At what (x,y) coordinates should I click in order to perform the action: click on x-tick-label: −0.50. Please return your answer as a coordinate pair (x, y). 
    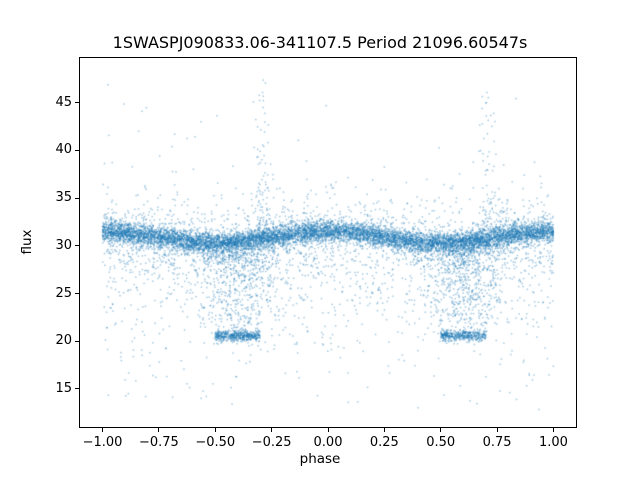
    Looking at the image, I should click on (215, 442).